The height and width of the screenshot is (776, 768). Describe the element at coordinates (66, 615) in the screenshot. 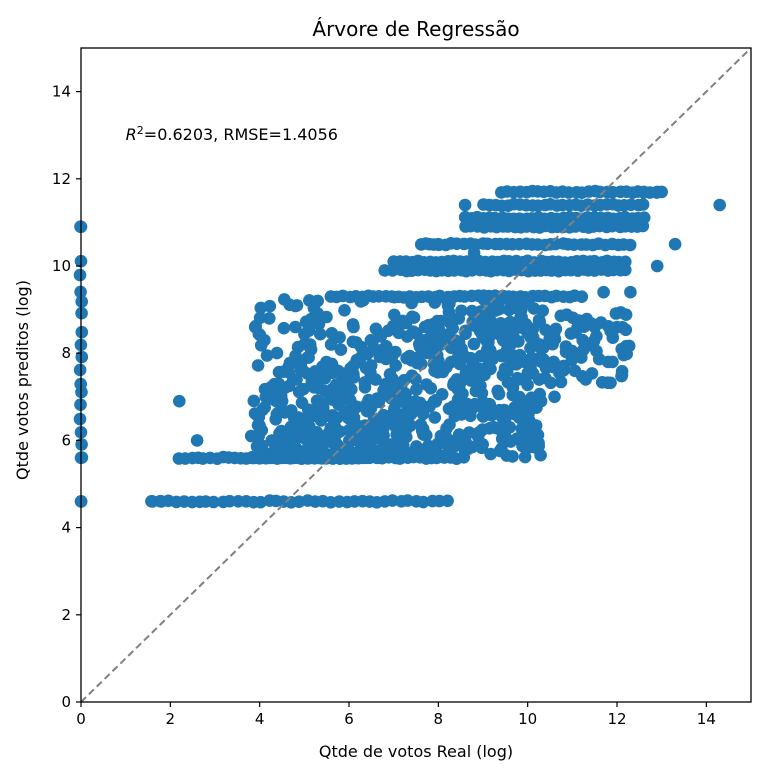

I see `y-tick-label: 2` at that location.